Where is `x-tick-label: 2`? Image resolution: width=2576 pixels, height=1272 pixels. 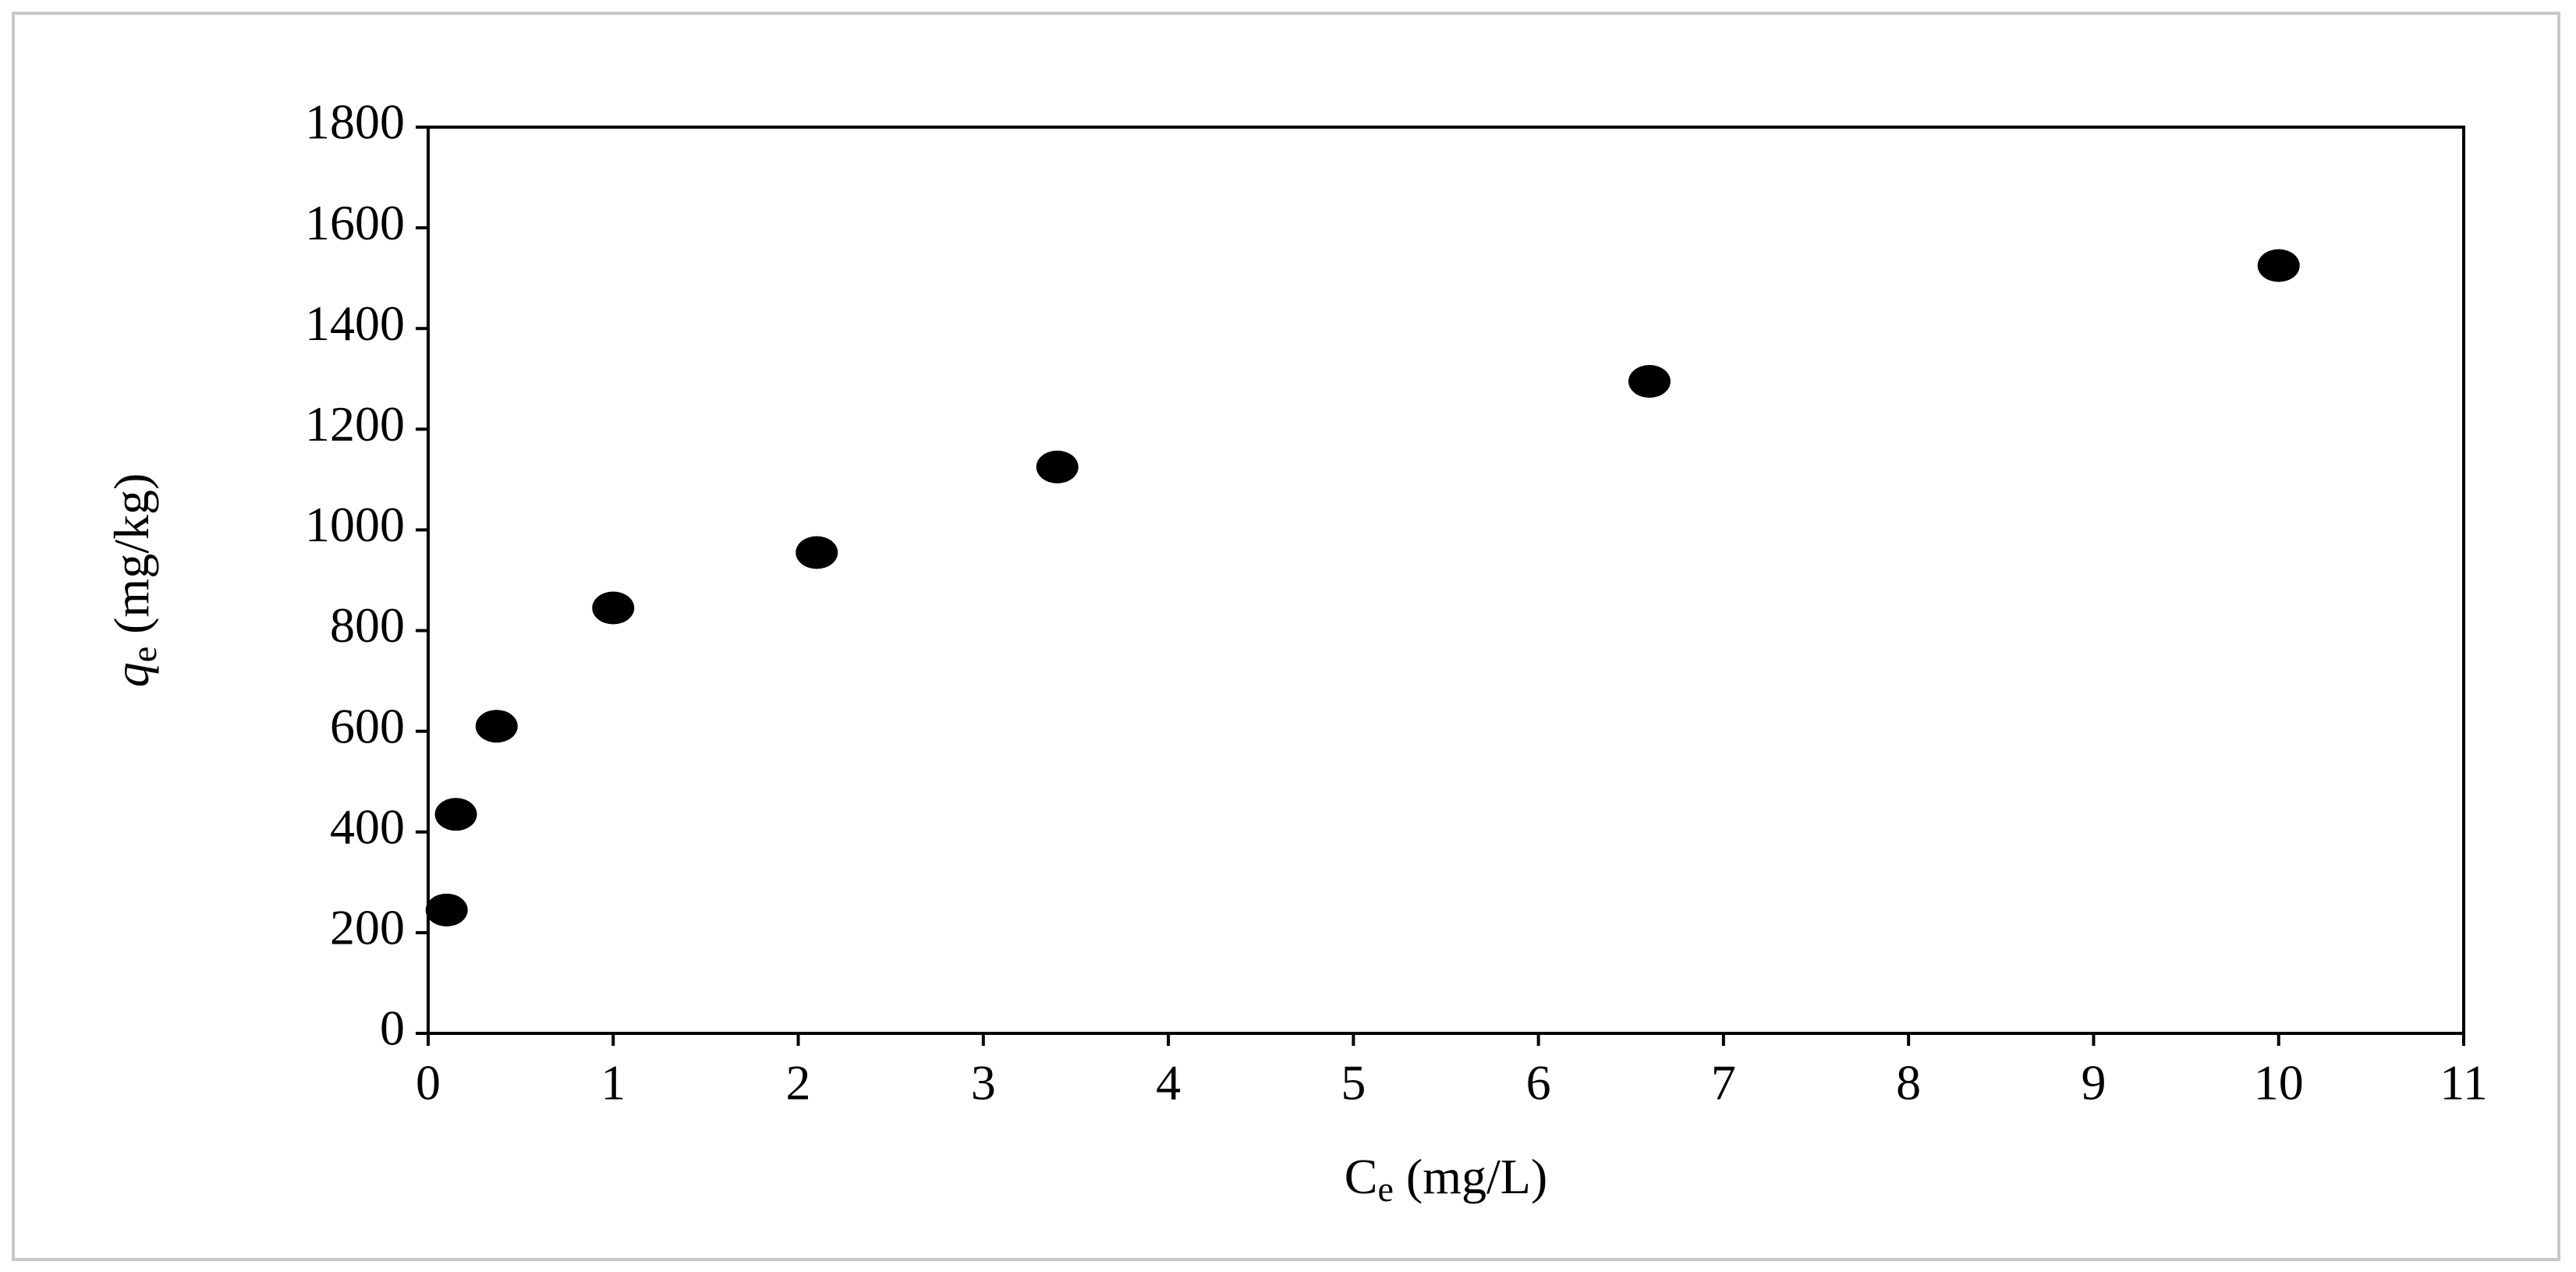
x-tick-label: 2 is located at coordinates (798, 1083).